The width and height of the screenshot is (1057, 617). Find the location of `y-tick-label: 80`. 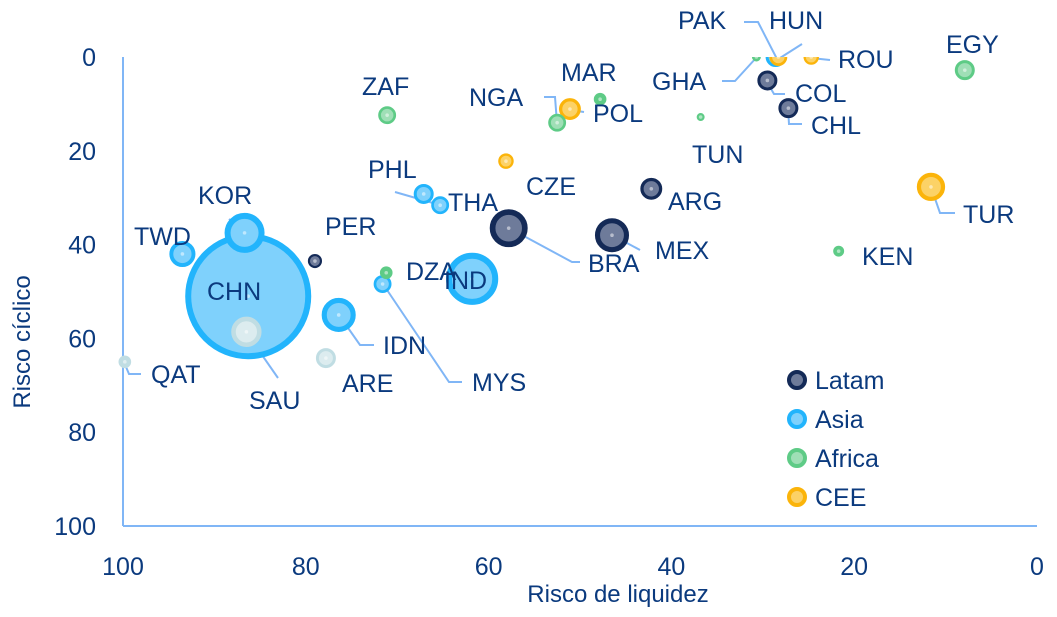

y-tick-label: 80 is located at coordinates (82, 433).